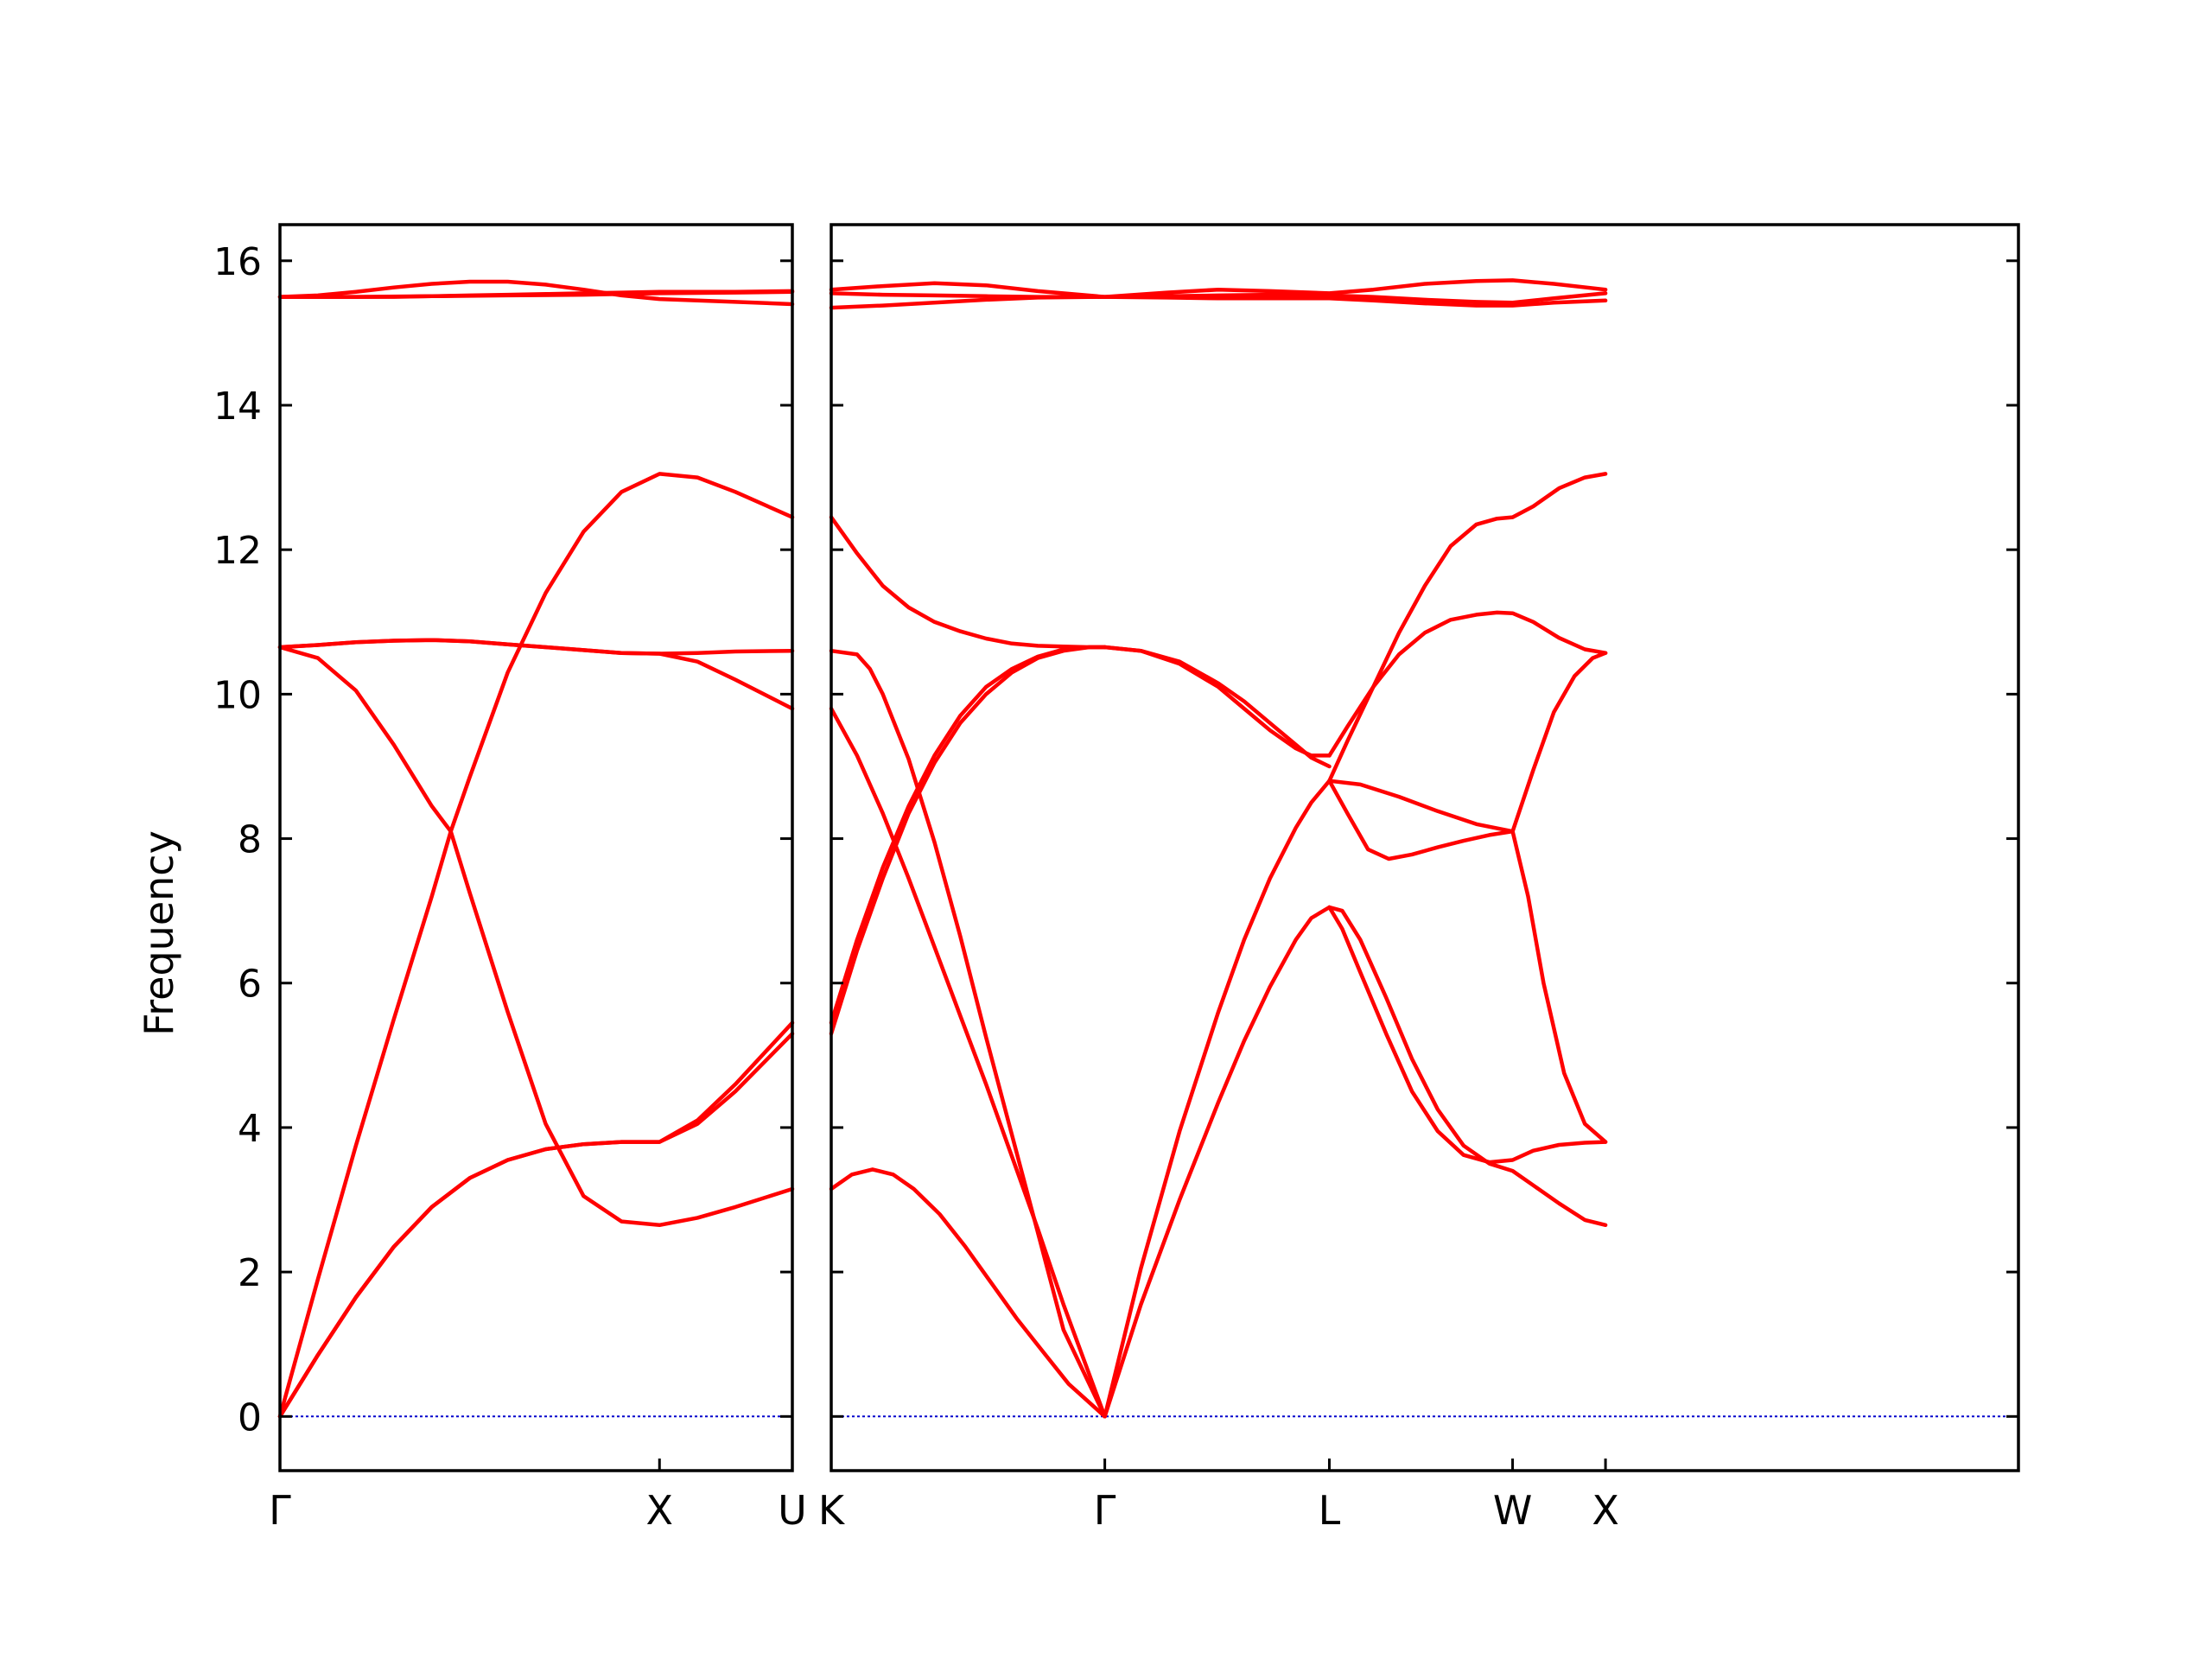 This screenshot has width=2212, height=1659. What do you see at coordinates (280, 1510) in the screenshot?
I see `x-tick-label-left-0: Γ` at bounding box center [280, 1510].